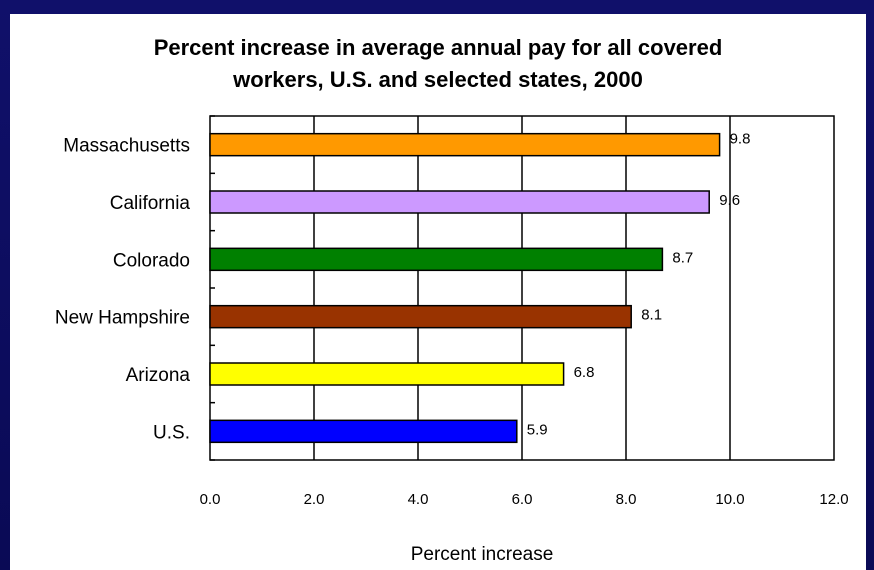 This screenshot has width=874, height=570. What do you see at coordinates (158, 375) in the screenshot?
I see `category-label: Arizona` at bounding box center [158, 375].